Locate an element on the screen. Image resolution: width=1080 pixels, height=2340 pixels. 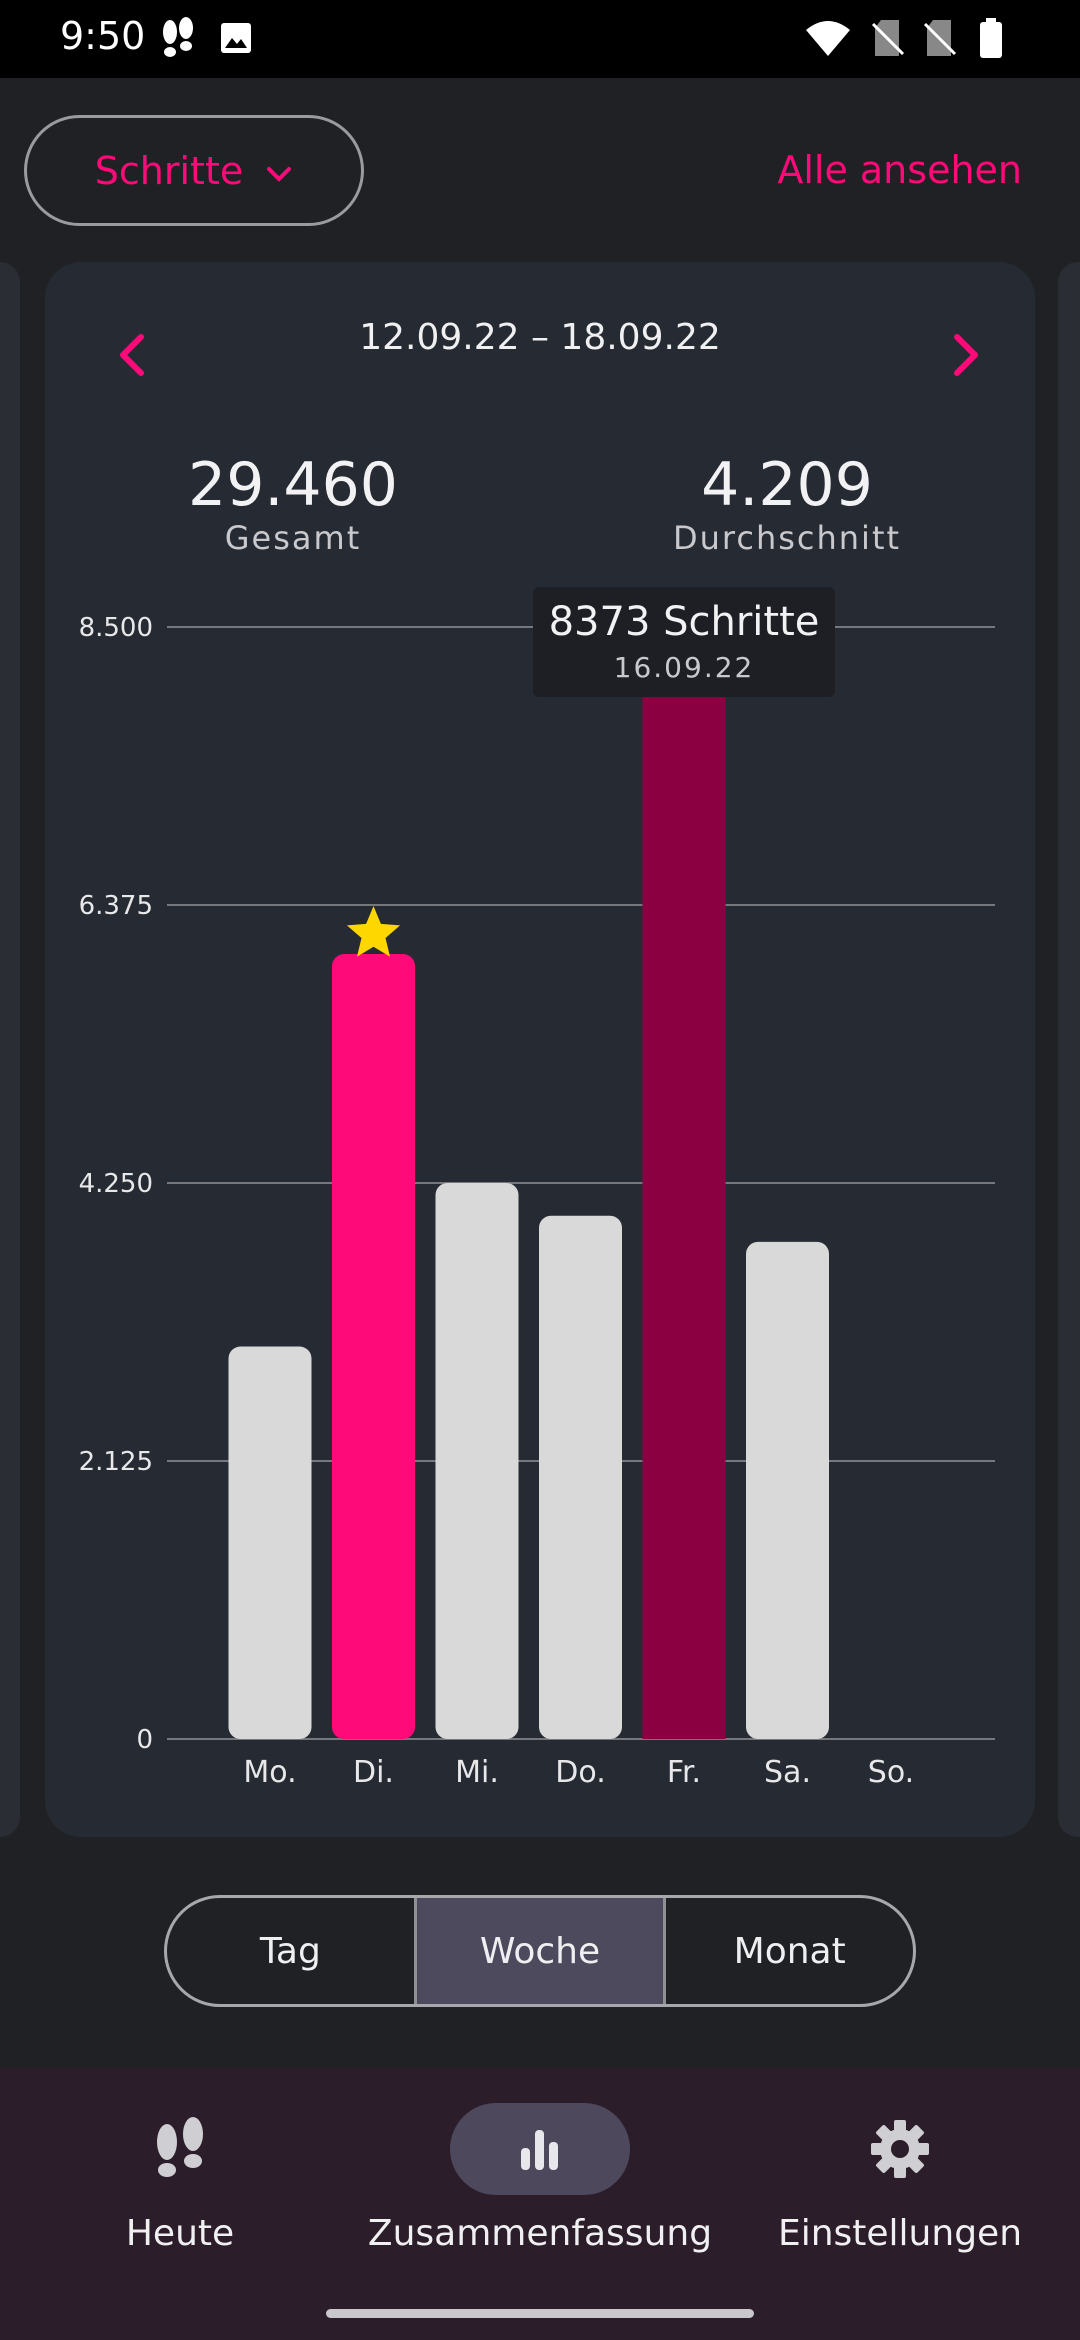
date-range: 12.09.22 – 18.09.22 is located at coordinates (540, 337).